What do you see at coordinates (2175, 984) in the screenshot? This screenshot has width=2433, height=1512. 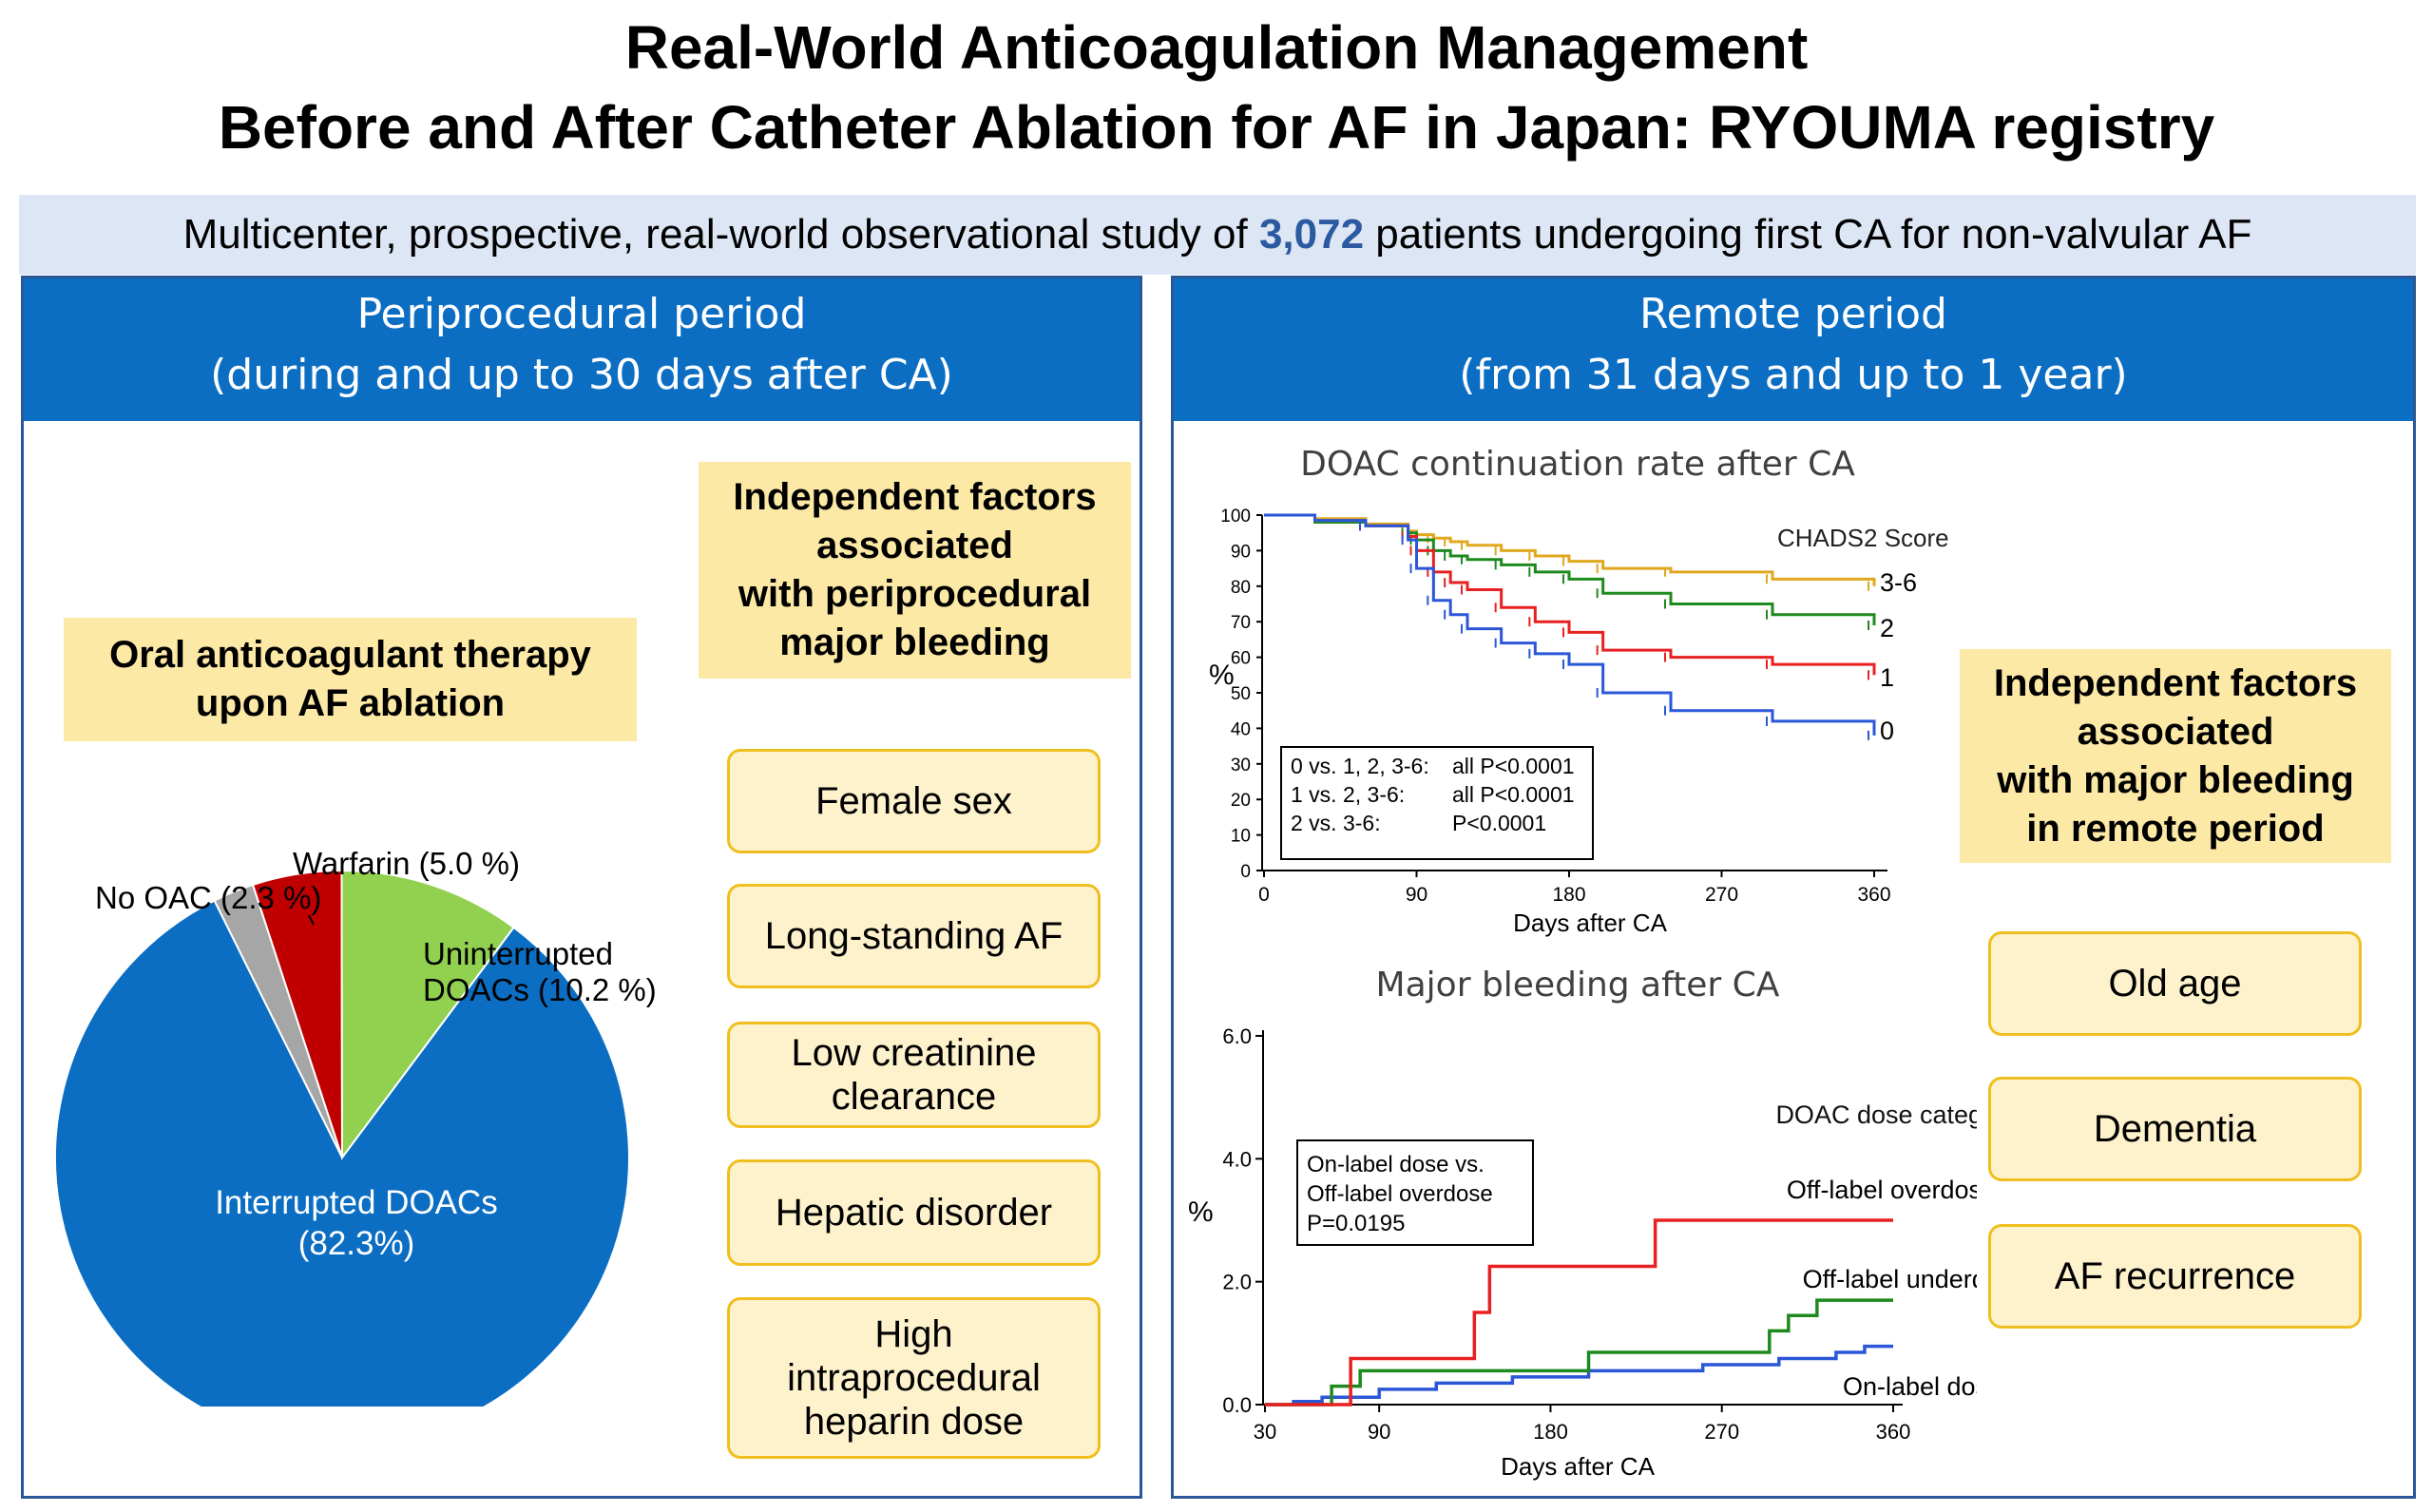 I see `factor-label: Old age` at bounding box center [2175, 984].